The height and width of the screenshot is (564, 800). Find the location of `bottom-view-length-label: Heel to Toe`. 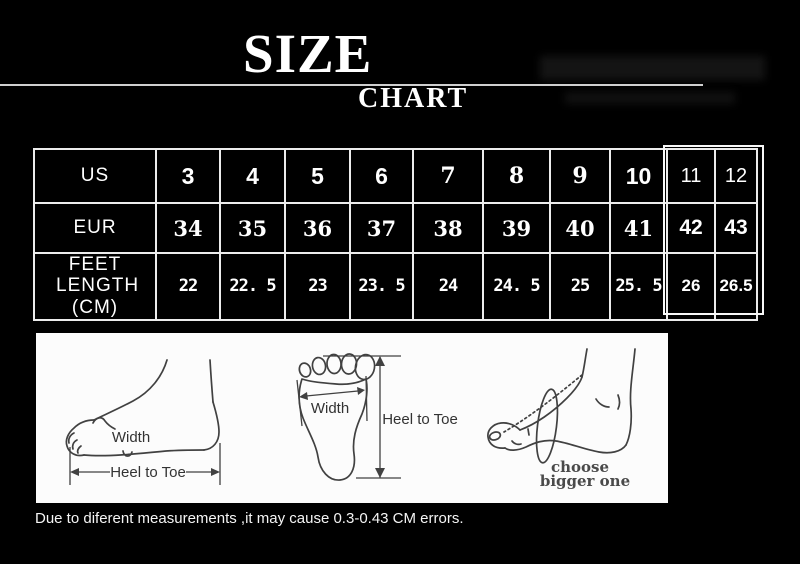

bottom-view-length-label: Heel to Toe is located at coordinates (420, 419).